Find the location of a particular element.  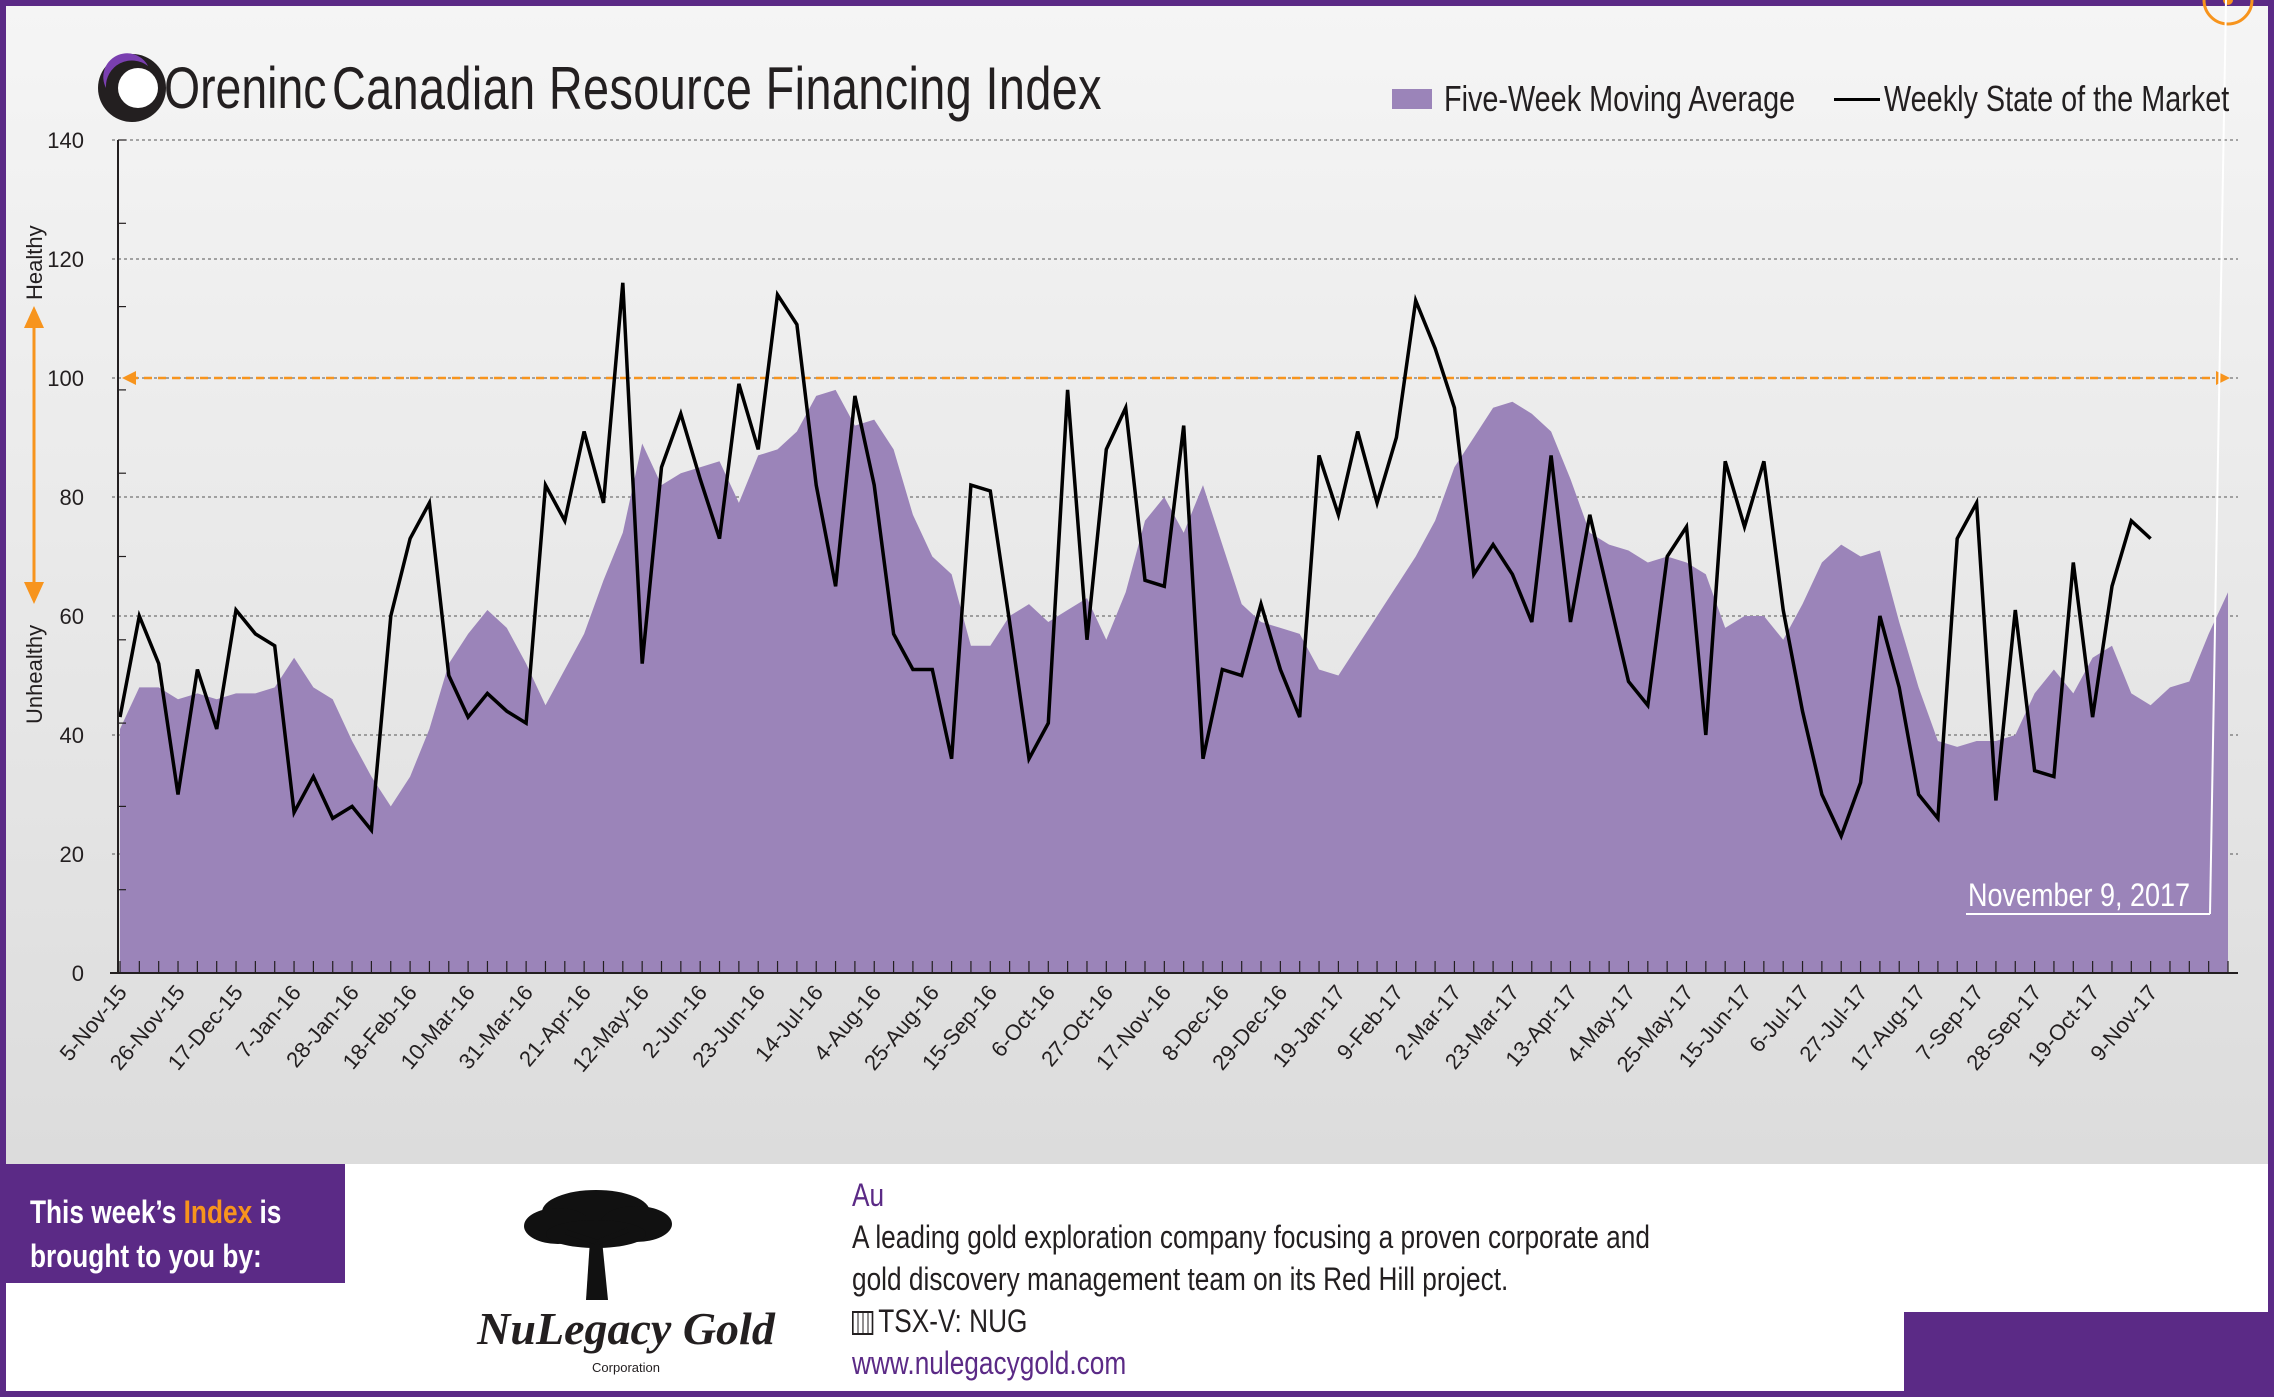

sponsor-banner: This week’s Index is brought to you by: is located at coordinates (175, 1223).